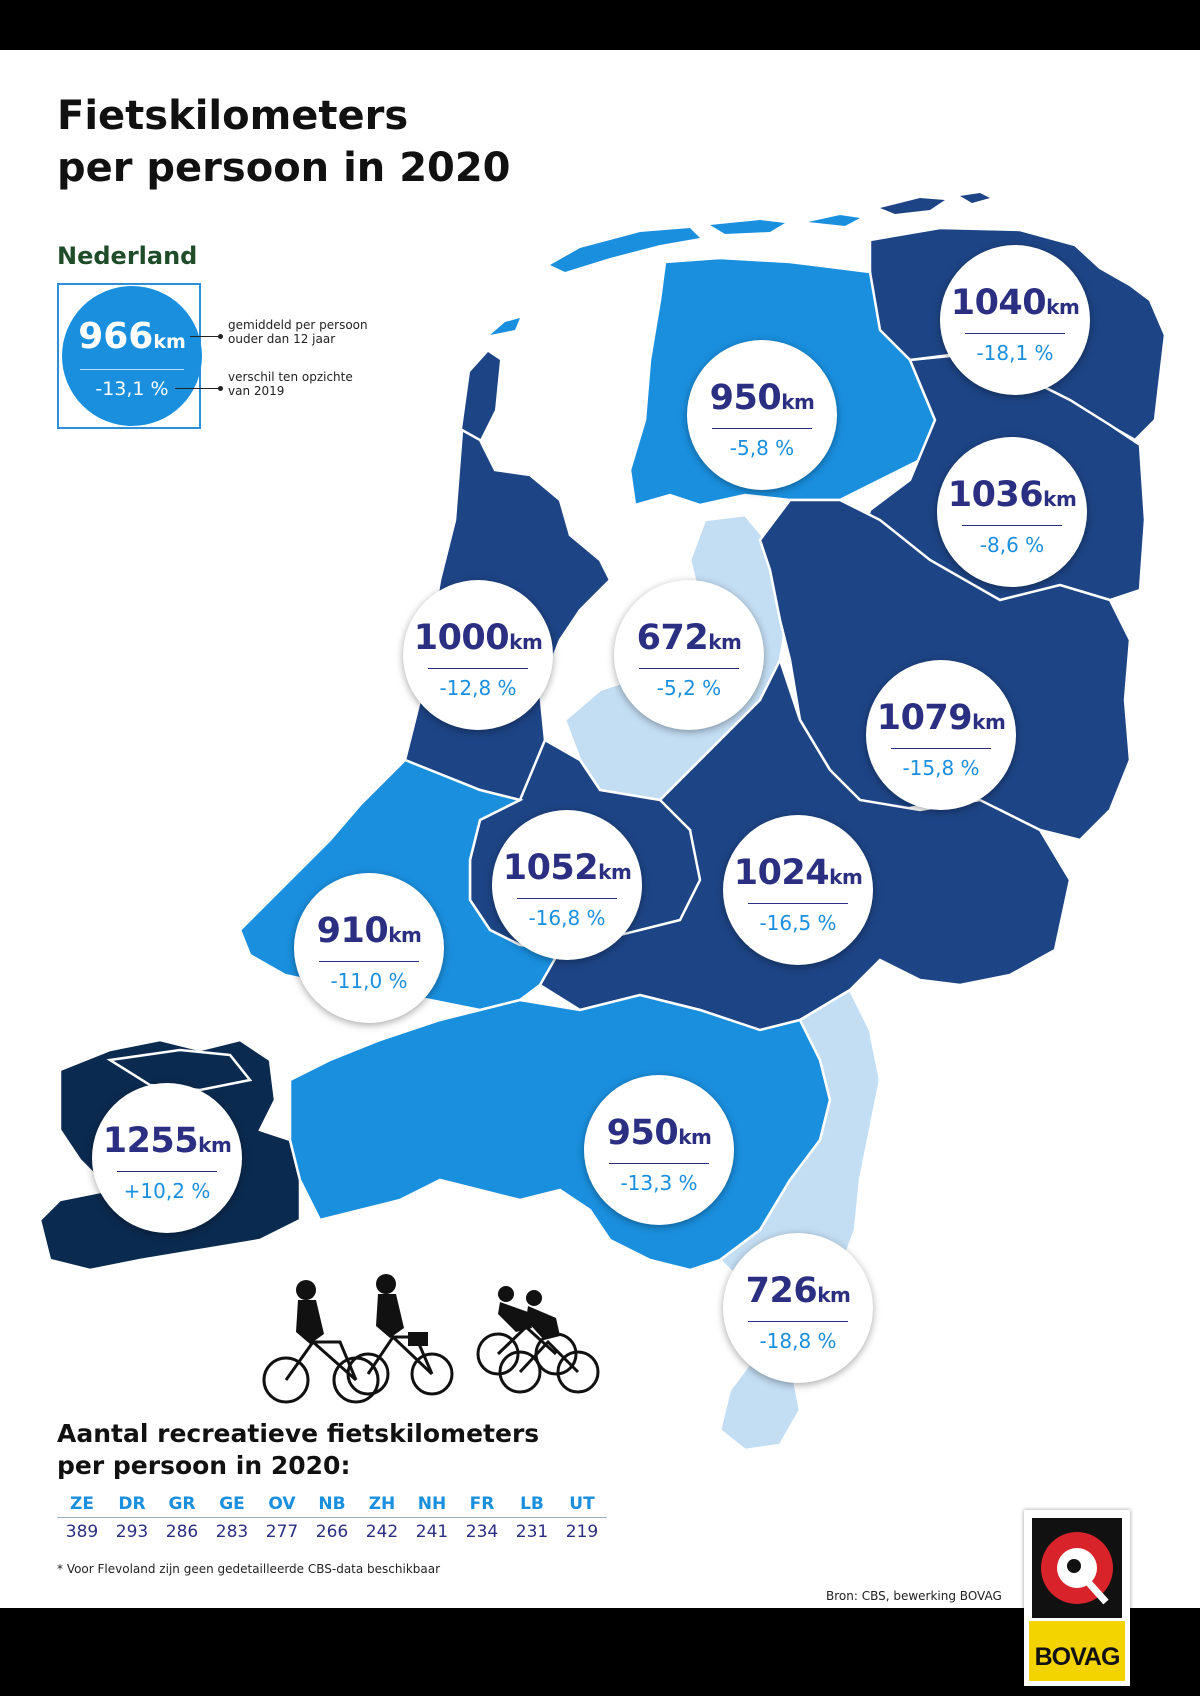  I want to click on bubble-value-number: 672, so click(672, 638).